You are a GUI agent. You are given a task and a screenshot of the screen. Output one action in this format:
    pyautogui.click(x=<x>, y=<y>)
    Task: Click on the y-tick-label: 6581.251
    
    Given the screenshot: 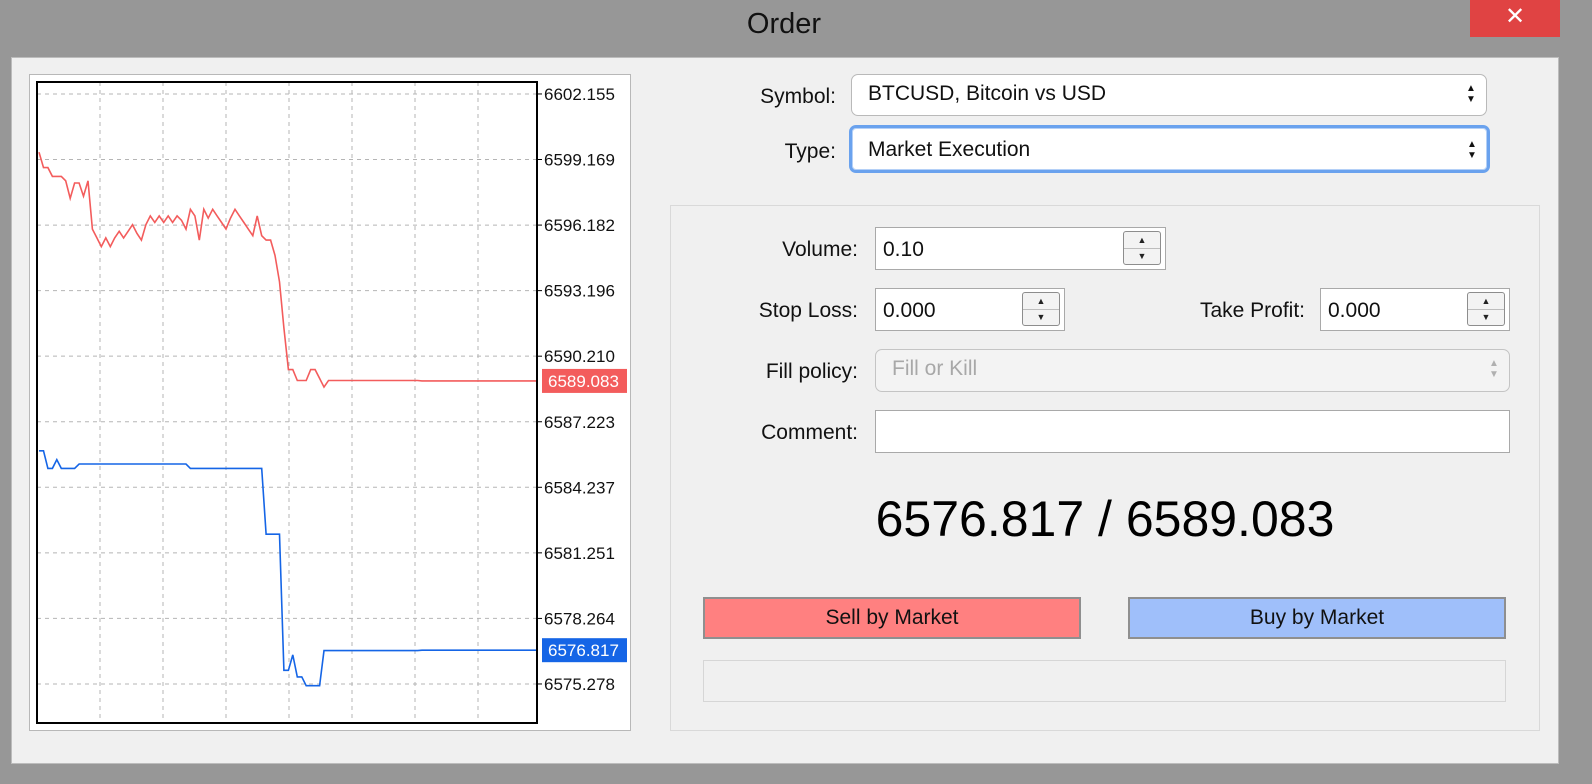 What is the action you would take?
    pyautogui.click(x=579, y=553)
    